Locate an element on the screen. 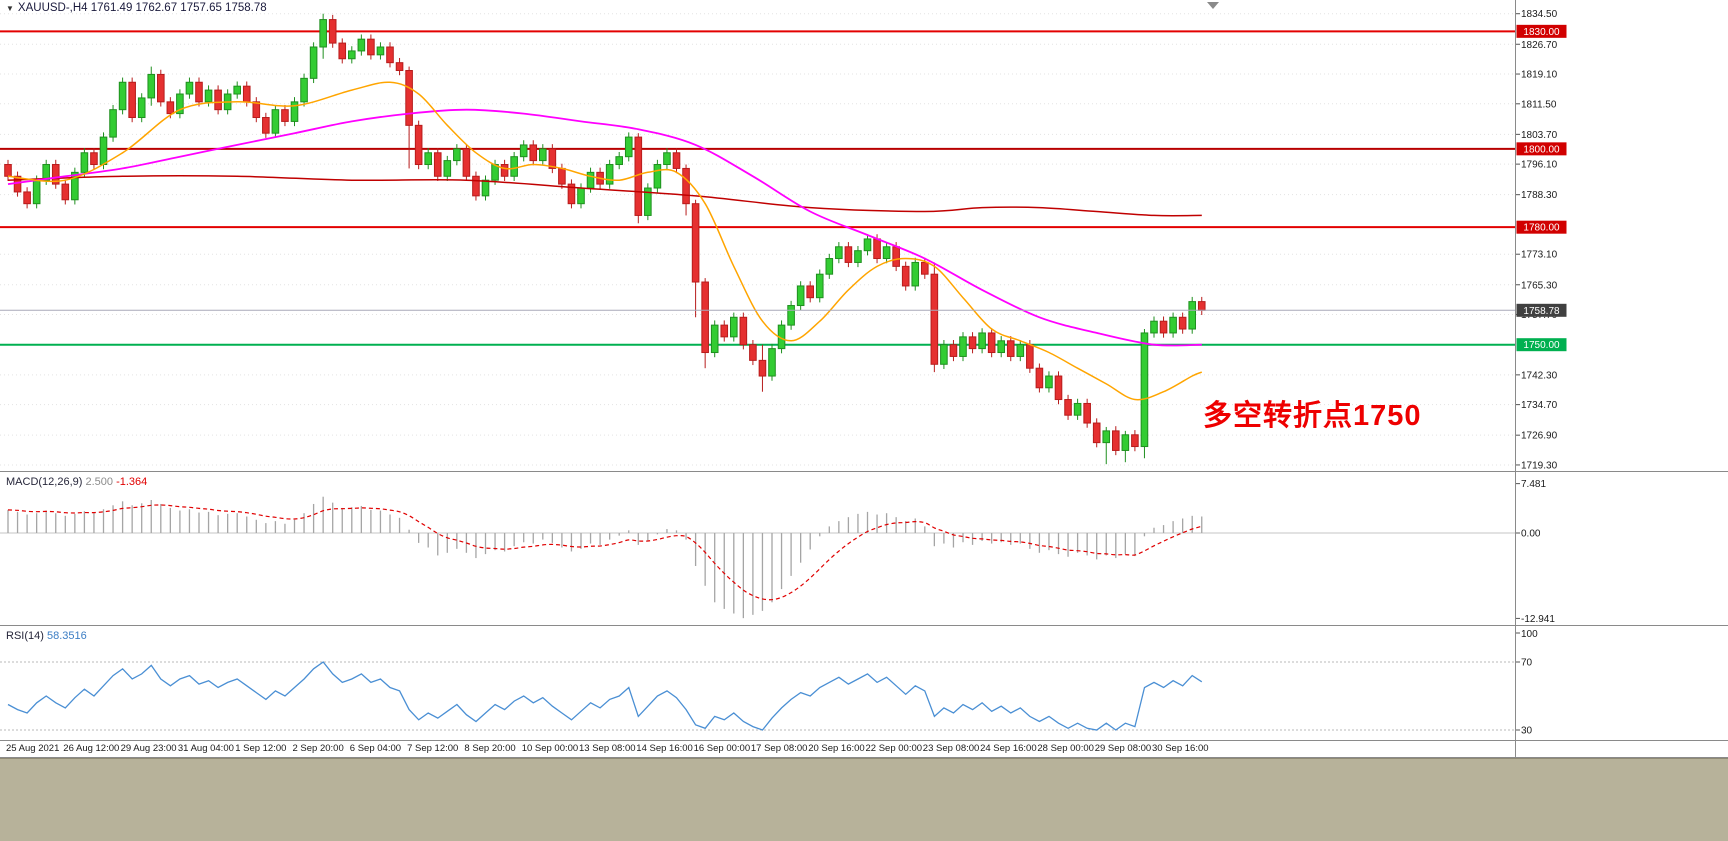  time-axis-label: 14 Sep 16:00 is located at coordinates (664, 748).